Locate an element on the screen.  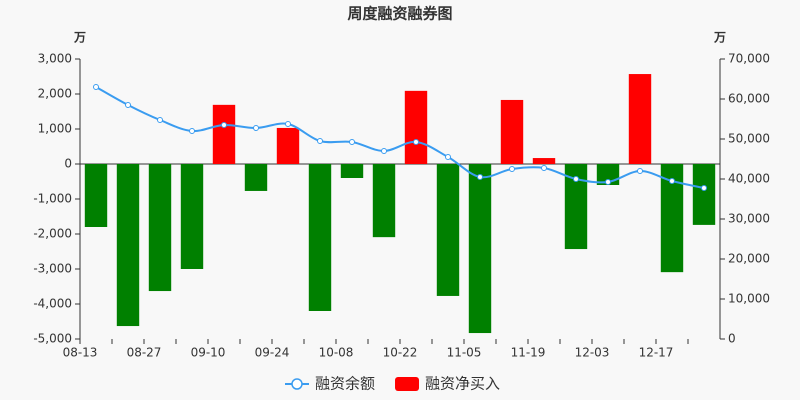
legend-label: 融资余额 is located at coordinates (345, 384).